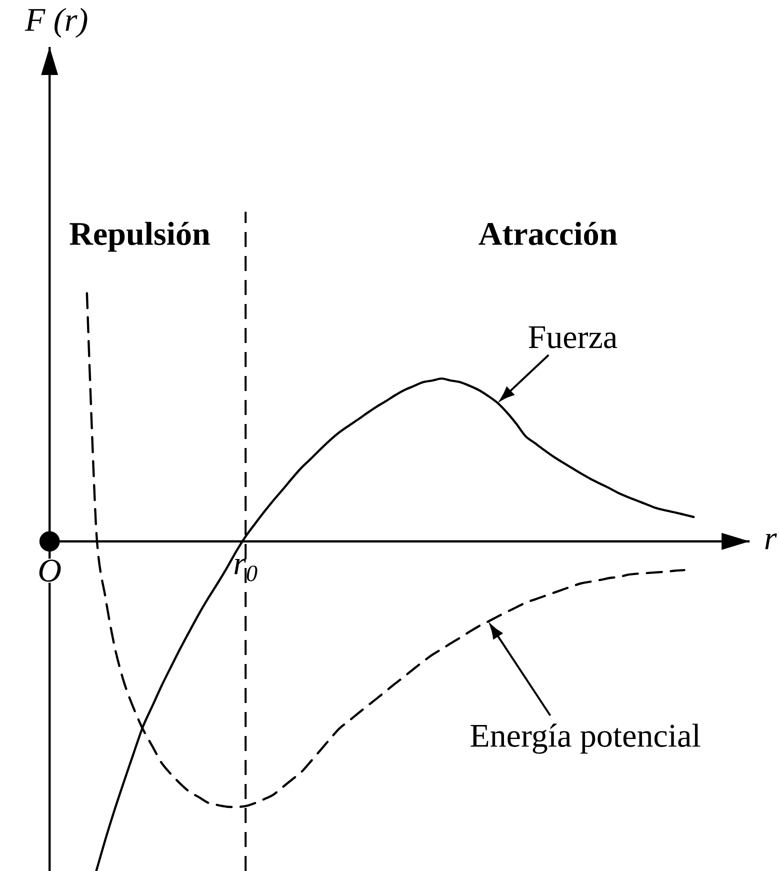 This screenshot has width=779, height=871. Describe the element at coordinates (140, 237) in the screenshot. I see `text: Repulsión` at that location.